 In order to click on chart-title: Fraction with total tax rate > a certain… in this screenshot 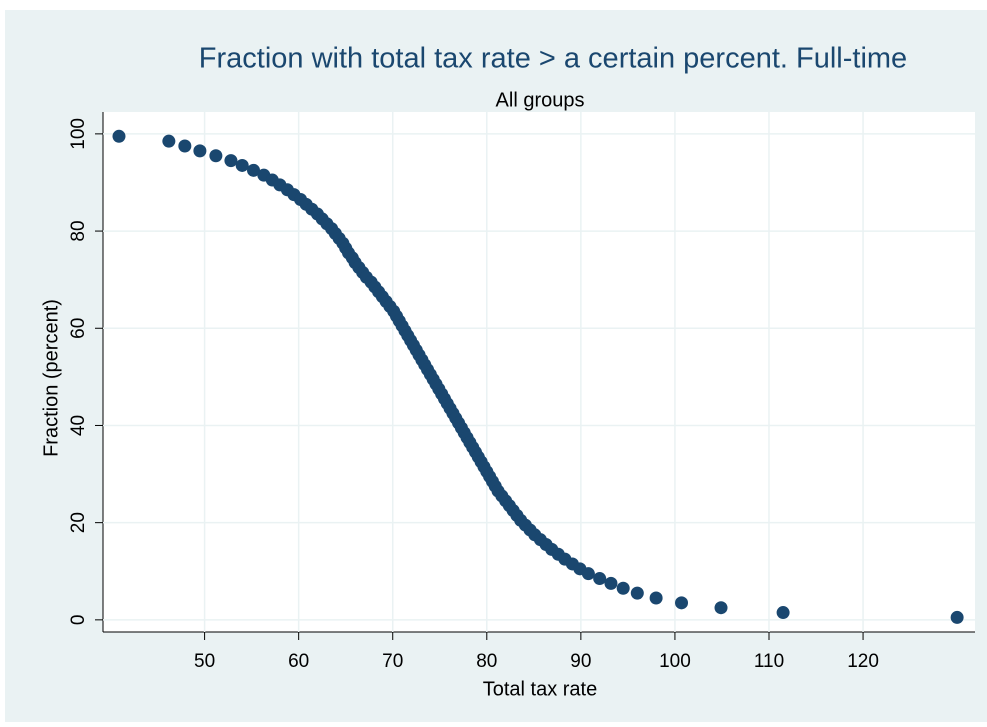, I will do `click(553, 59)`.